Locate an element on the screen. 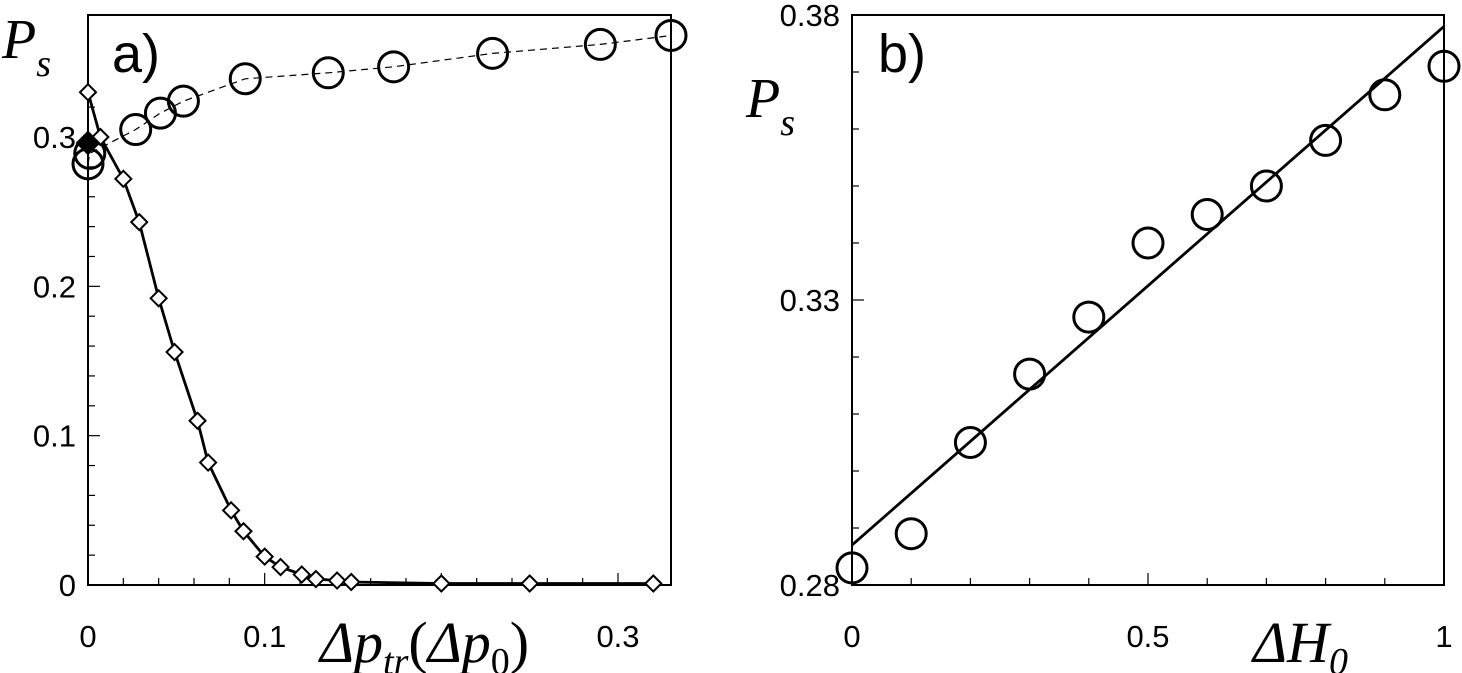 The height and width of the screenshot is (673, 1462). panel-a-xlabel-main2: Δp is located at coordinates (458, 641).